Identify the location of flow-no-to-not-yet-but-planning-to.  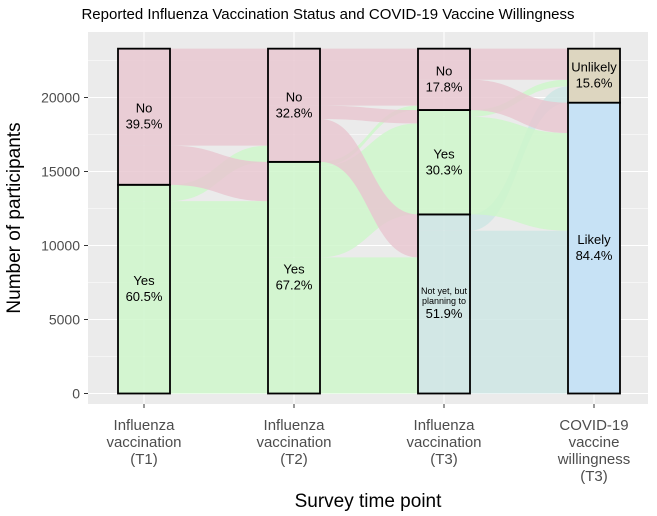
(369, 188).